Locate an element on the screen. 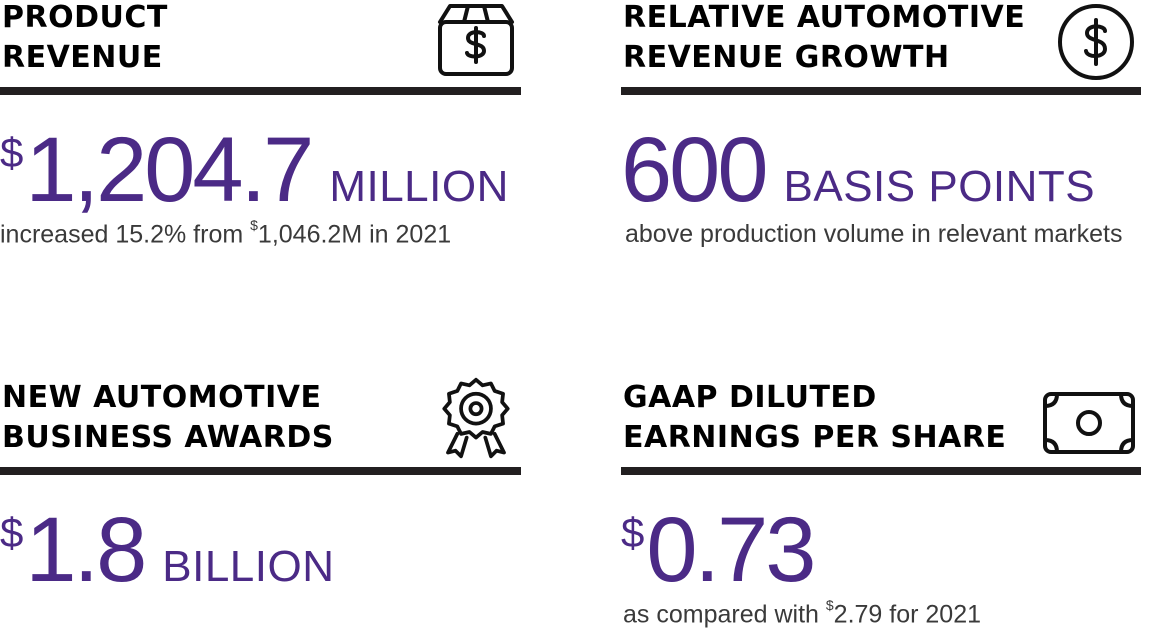 The height and width of the screenshot is (629, 1168). tile-header: NEW AUTOMOTIVE BUSINESS AWARDS is located at coordinates (262, 426).